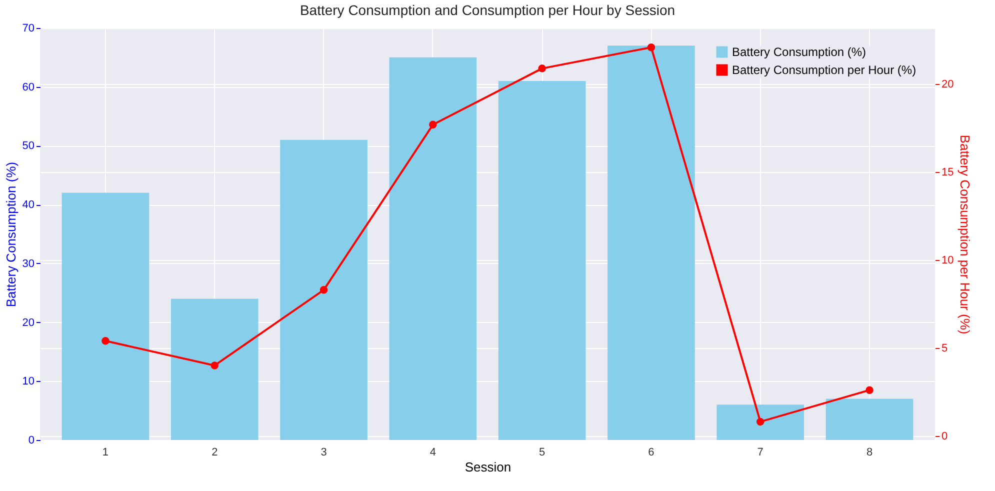  Describe the element at coordinates (28, 264) in the screenshot. I see `y-tick-label: 30` at that location.